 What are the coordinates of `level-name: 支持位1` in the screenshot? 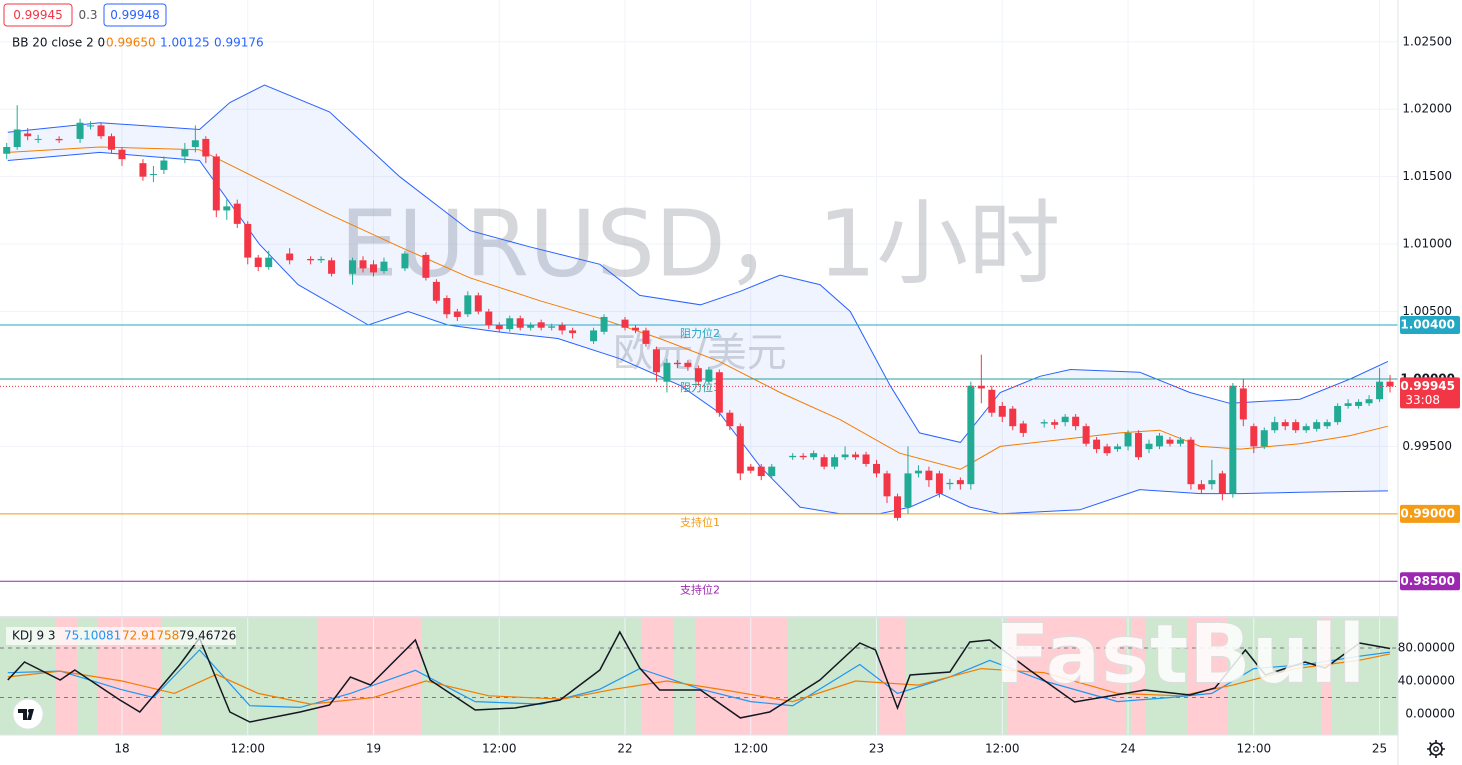 It's located at (700, 522).